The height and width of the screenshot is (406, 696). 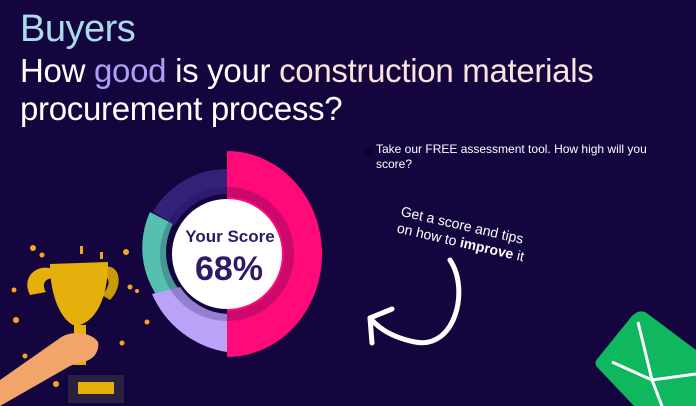 What do you see at coordinates (518, 255) in the screenshot?
I see `callout-text-suffix: it` at bounding box center [518, 255].